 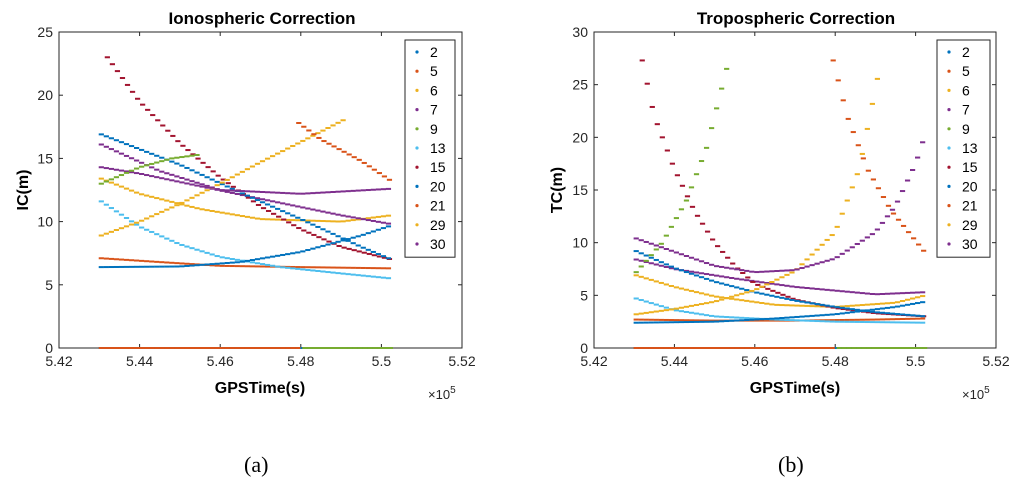 What do you see at coordinates (438, 244) in the screenshot?
I see `ionospheric-legend-label: 30` at bounding box center [438, 244].